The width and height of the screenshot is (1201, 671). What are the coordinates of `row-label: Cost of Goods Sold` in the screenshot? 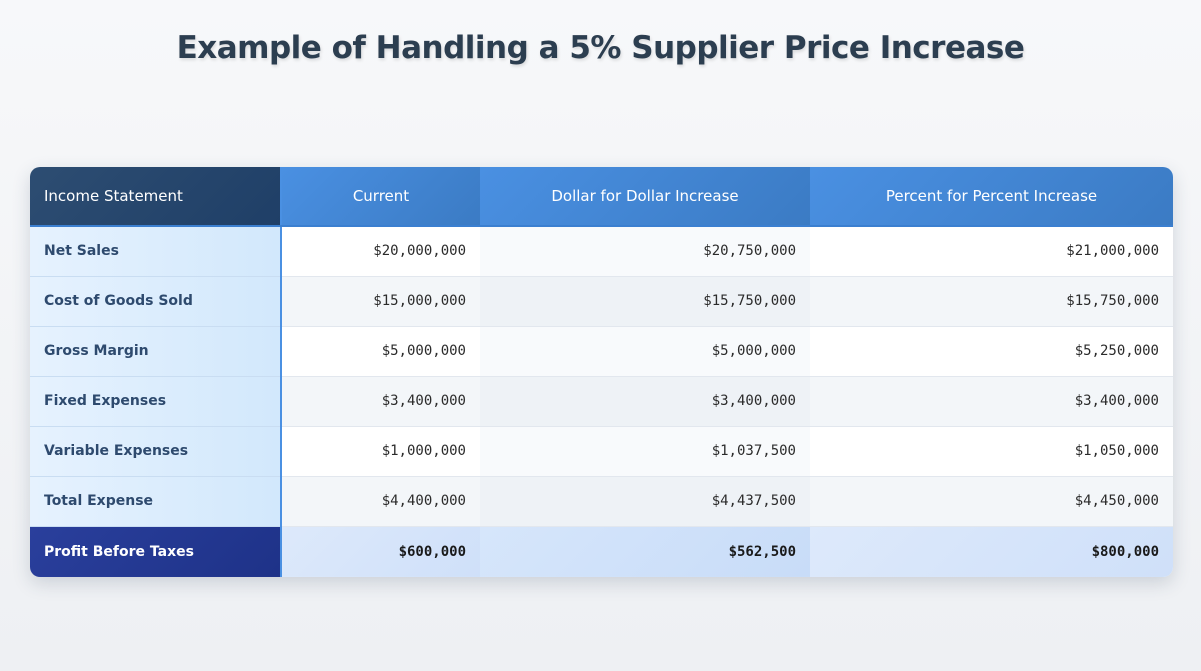 It's located at (156, 301).